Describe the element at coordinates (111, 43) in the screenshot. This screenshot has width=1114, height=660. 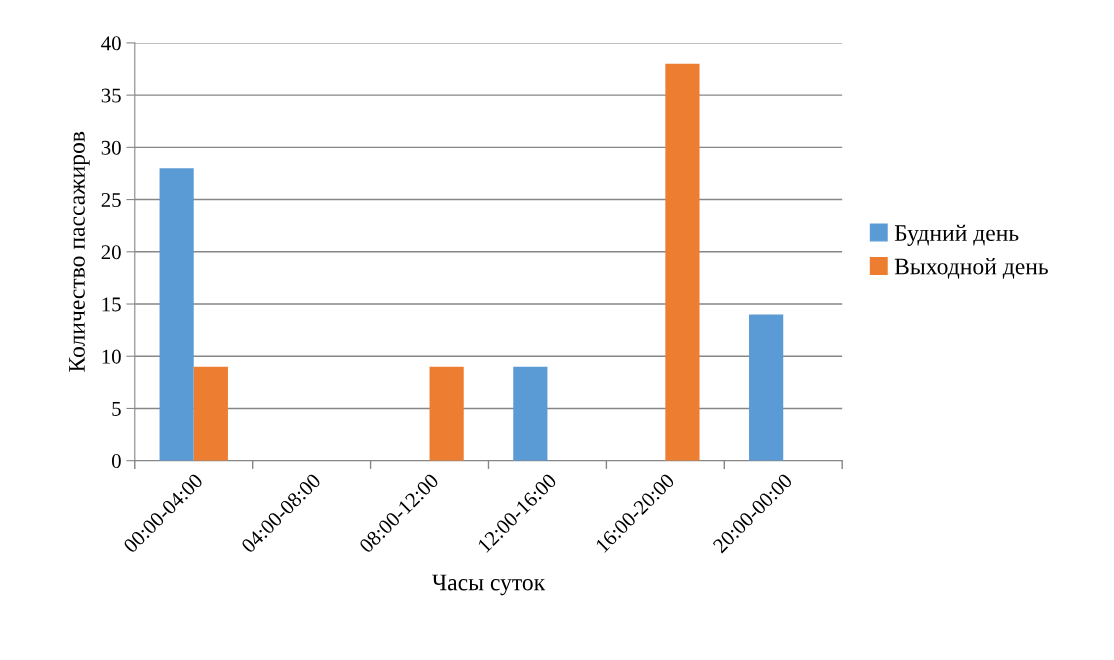
I see `y-tick-label: 40` at that location.